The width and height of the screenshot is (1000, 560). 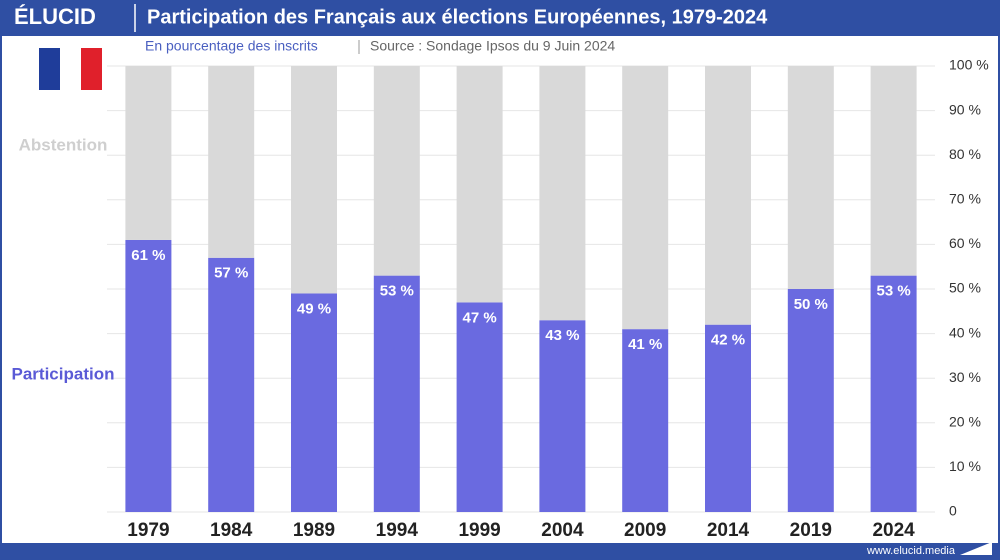 I want to click on flag, so click(x=70, y=69).